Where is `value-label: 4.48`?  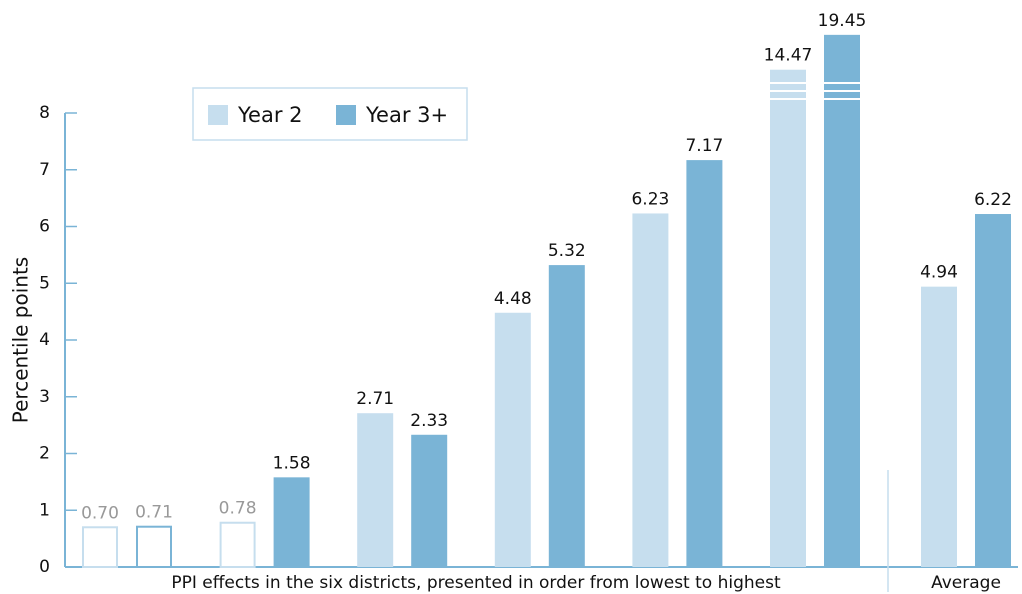 value-label: 4.48 is located at coordinates (513, 299).